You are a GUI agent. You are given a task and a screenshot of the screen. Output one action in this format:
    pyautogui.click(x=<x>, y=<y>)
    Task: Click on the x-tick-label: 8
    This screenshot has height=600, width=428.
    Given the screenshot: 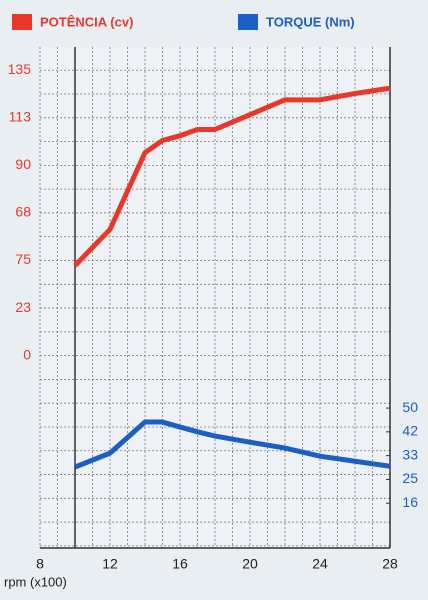 What is the action you would take?
    pyautogui.click(x=40, y=564)
    